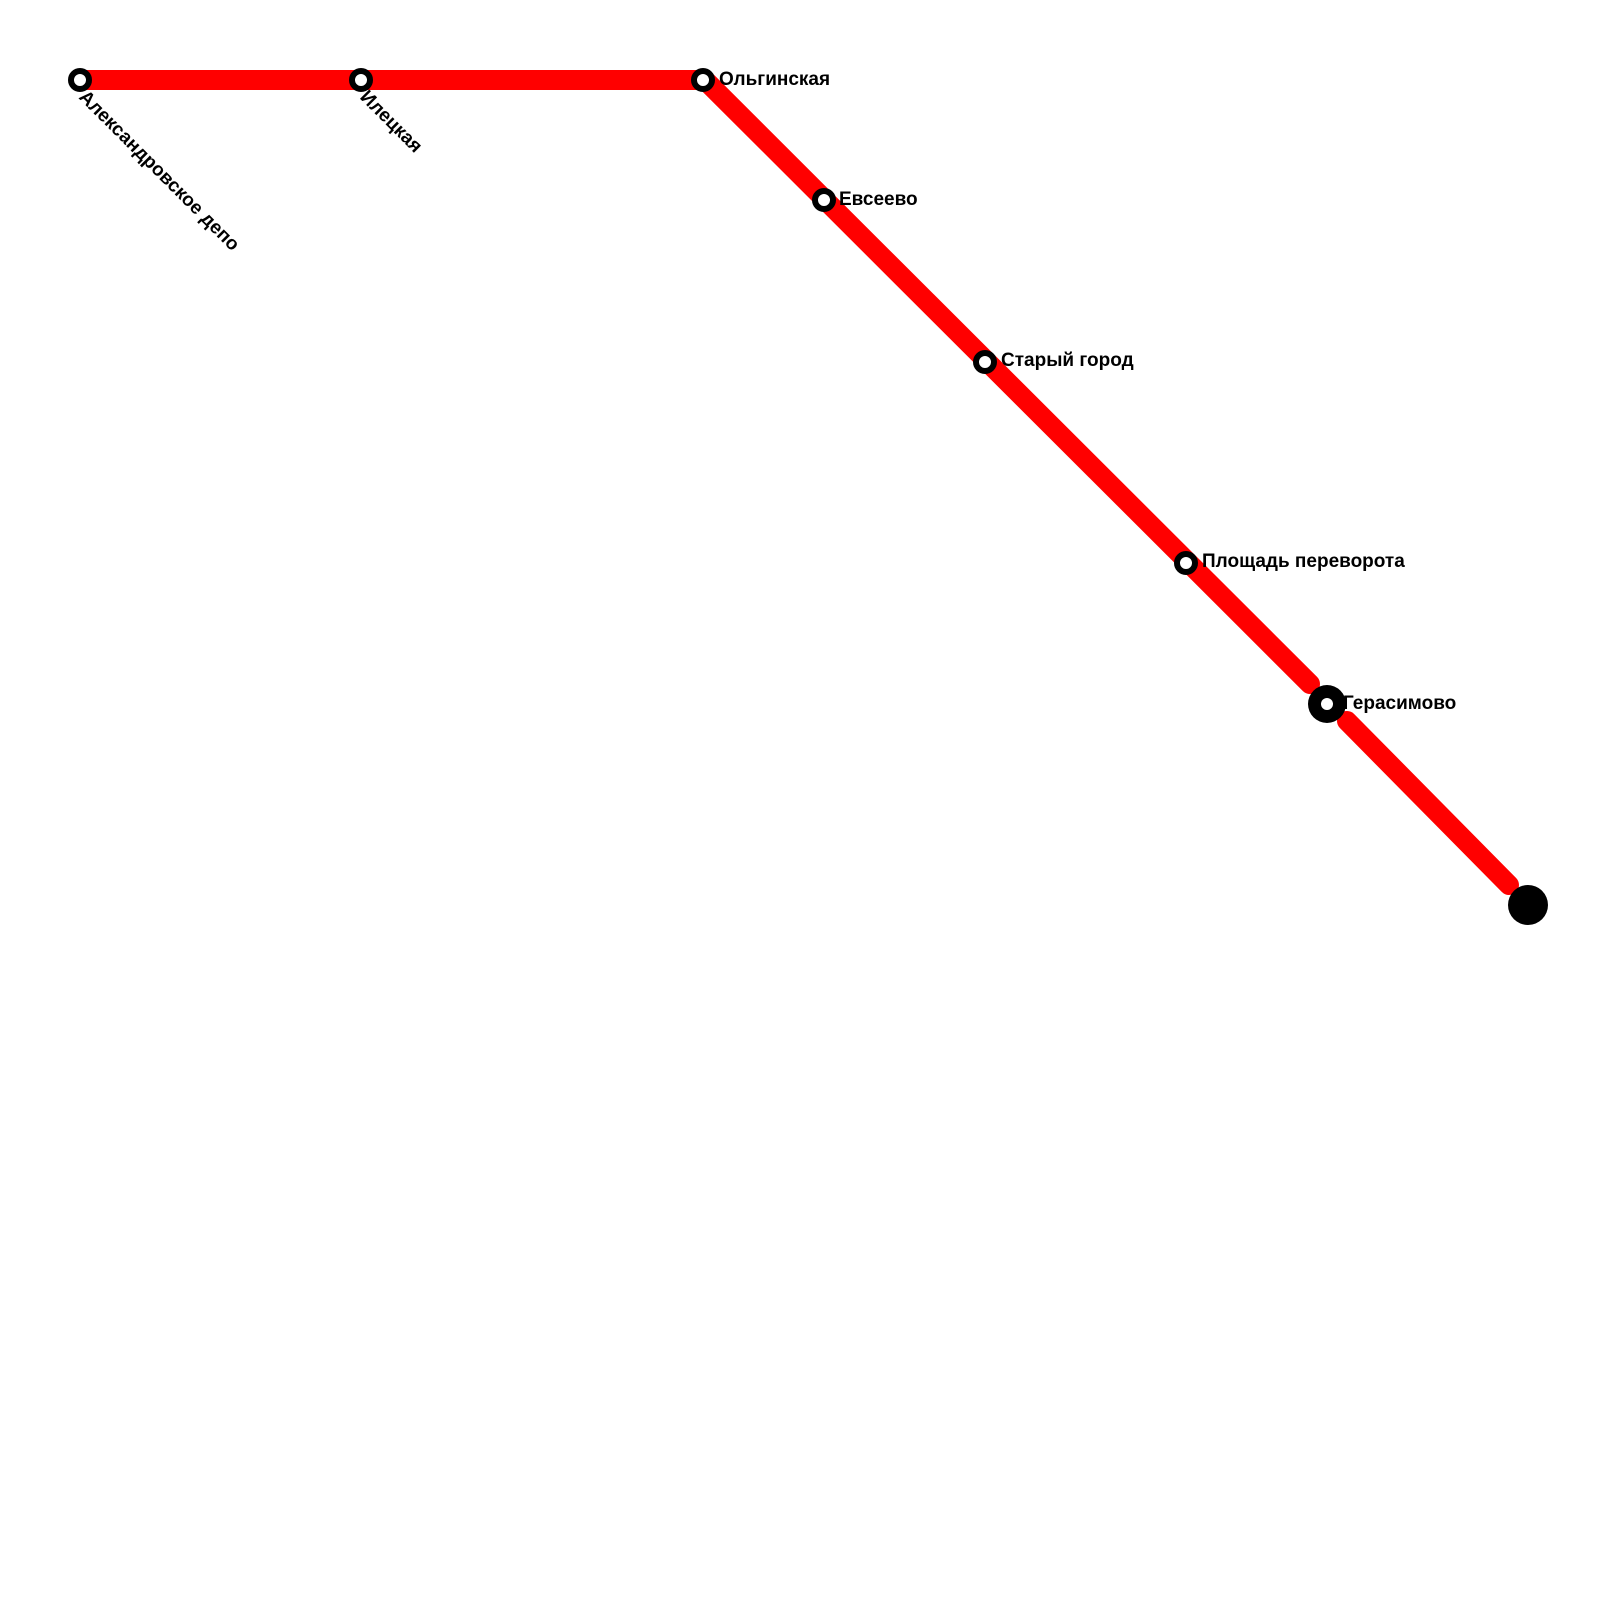 This screenshot has width=1600, height=1600. What do you see at coordinates (878, 199) in the screenshot?
I see `station-label-evseevo: Евсеево` at bounding box center [878, 199].